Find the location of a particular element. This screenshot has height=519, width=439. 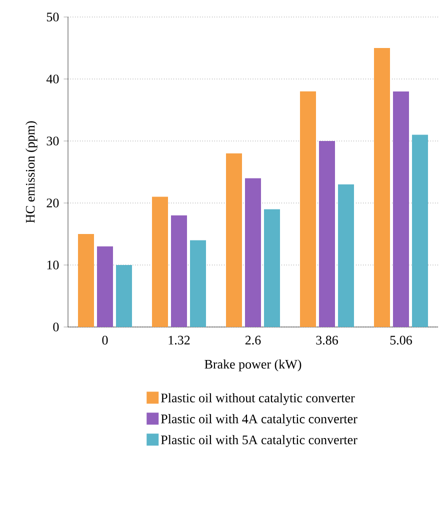

x-tick-label: 5.06 is located at coordinates (401, 340).